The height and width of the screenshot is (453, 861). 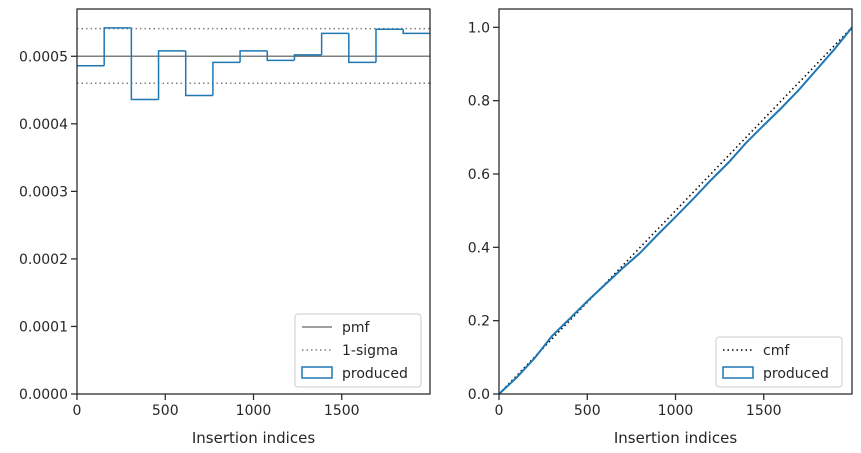 I want to click on cumulative-y-tick-label: 1.0, so click(x=479, y=28).